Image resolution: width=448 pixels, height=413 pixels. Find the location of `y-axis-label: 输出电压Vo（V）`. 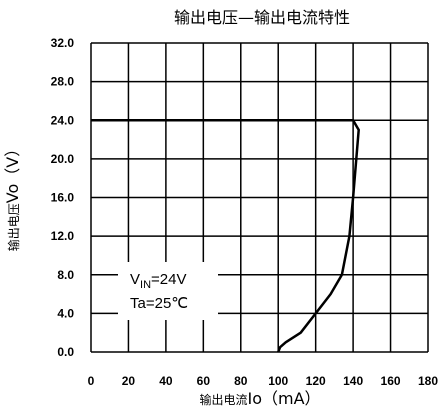

y-axis-label: 输出电压Vo（V） is located at coordinates (12, 196).